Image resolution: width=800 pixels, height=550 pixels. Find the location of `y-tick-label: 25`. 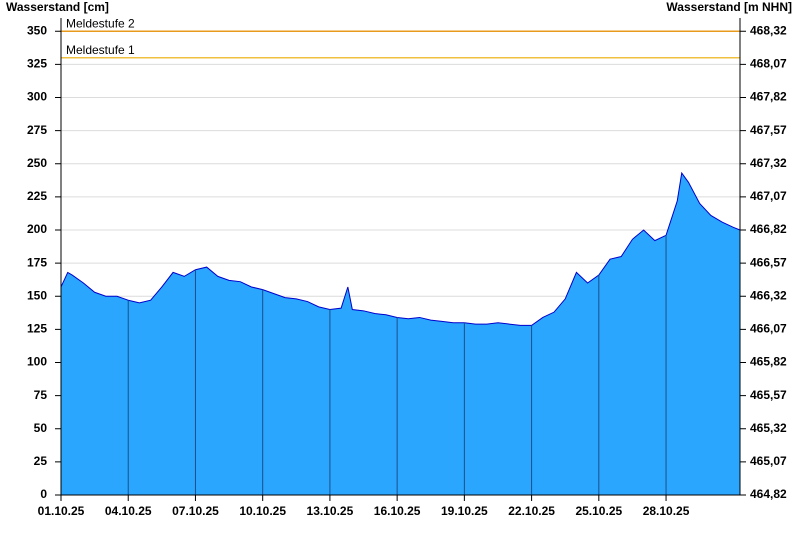

y-tick-label: 25 is located at coordinates (41, 461).